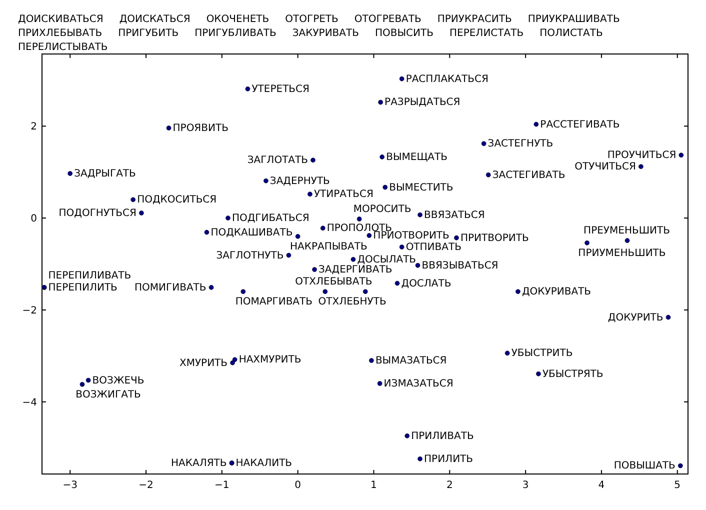 The image size is (706, 510). Describe the element at coordinates (355, 270) in the screenshot. I see `data-label: ЗАДЕРГИВАТЬ` at that location.